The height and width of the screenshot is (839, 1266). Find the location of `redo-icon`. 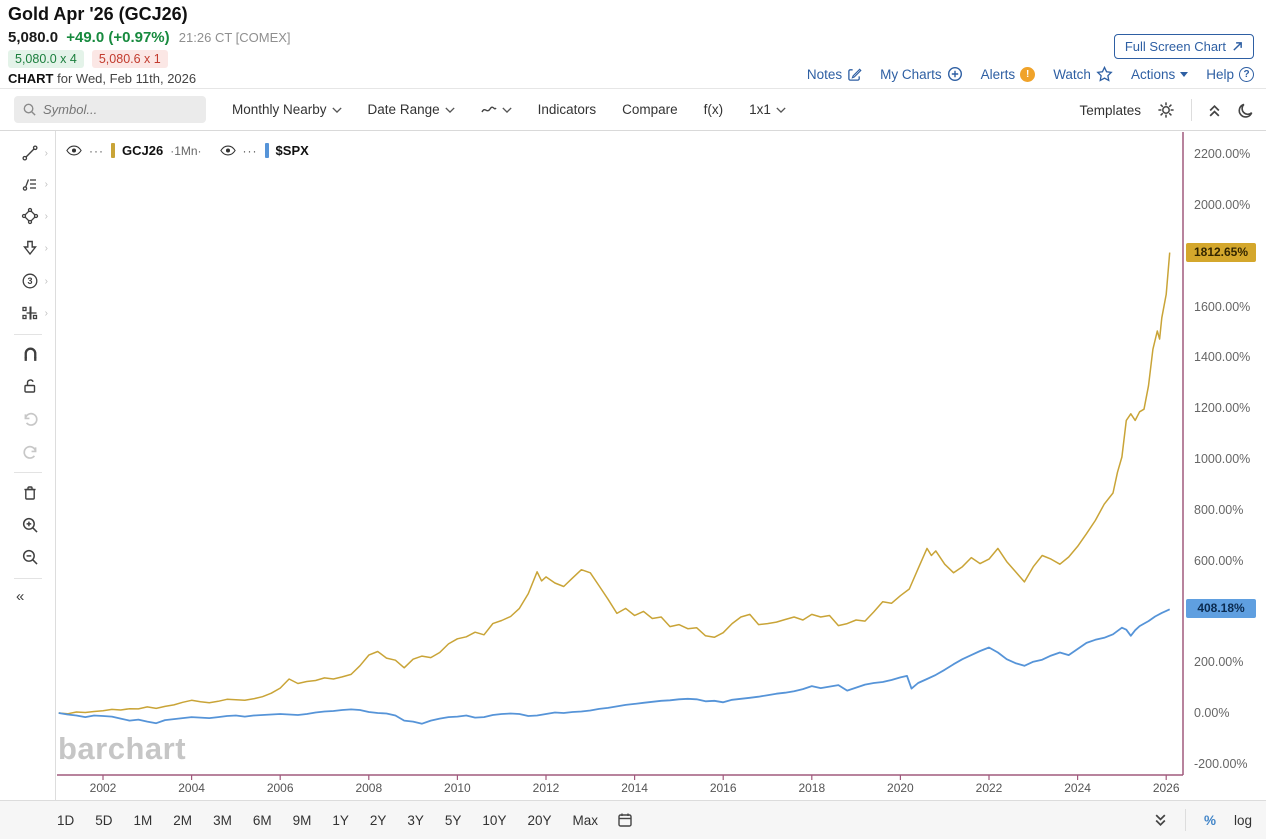

redo-icon is located at coordinates (30, 452).